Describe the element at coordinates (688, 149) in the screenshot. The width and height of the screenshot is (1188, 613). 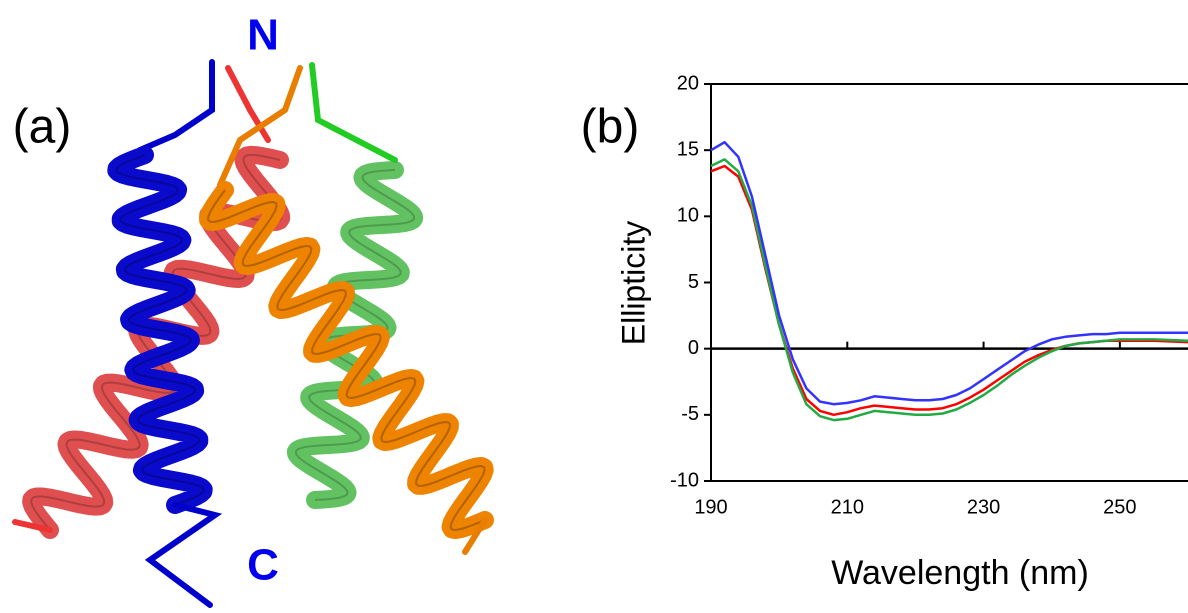
I see `y-tick-label: 15` at that location.